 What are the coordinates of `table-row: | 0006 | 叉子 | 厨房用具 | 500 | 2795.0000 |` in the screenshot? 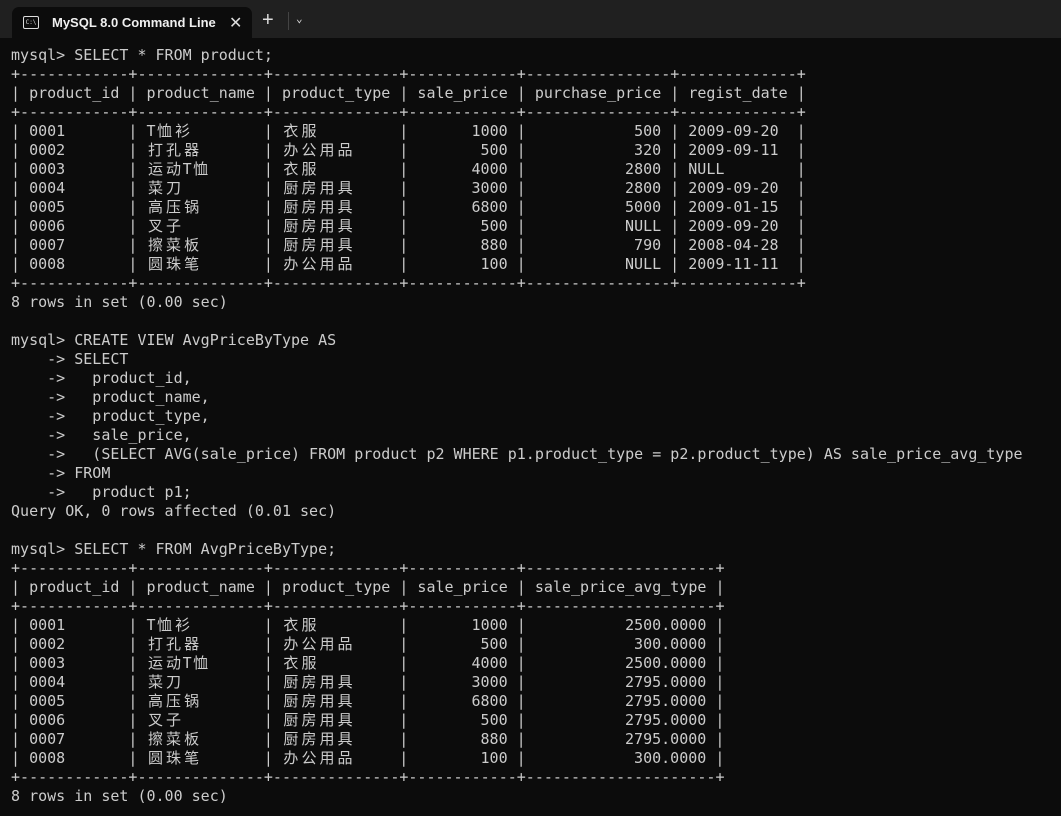 It's located at (368, 720).